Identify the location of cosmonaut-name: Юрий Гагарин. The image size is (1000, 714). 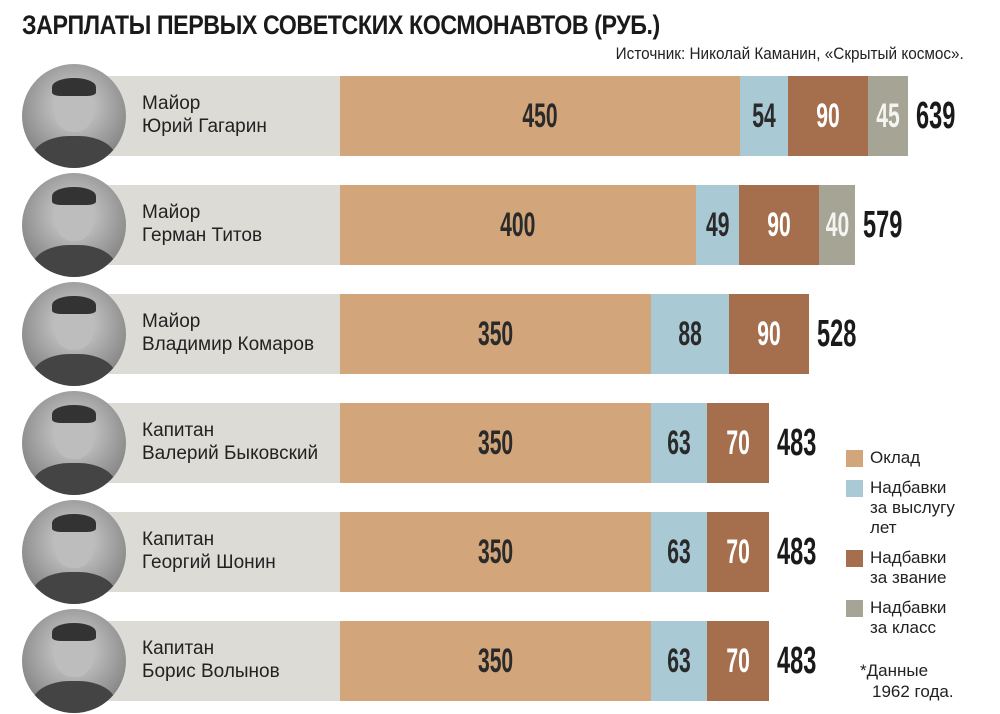
(204, 126).